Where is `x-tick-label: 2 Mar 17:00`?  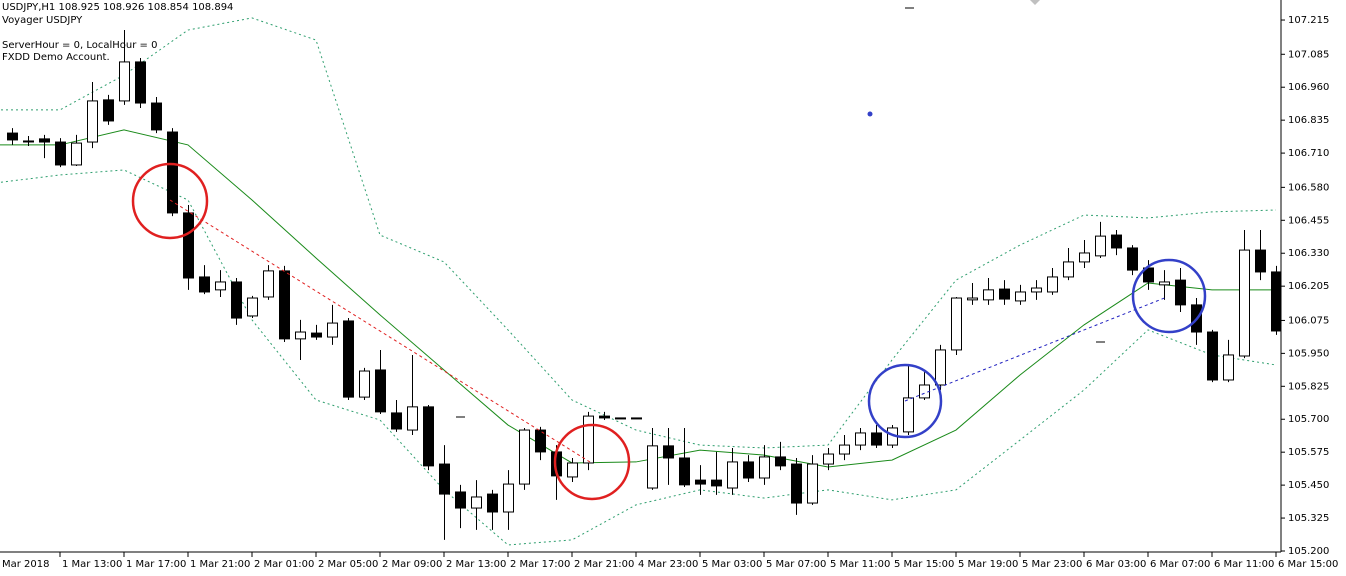 x-tick-label: 2 Mar 17:00 is located at coordinates (540, 564).